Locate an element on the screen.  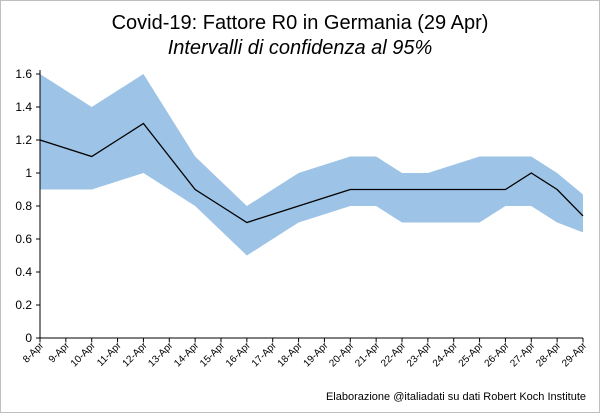
x-tick-label: 29-Apr is located at coordinates (574, 354).